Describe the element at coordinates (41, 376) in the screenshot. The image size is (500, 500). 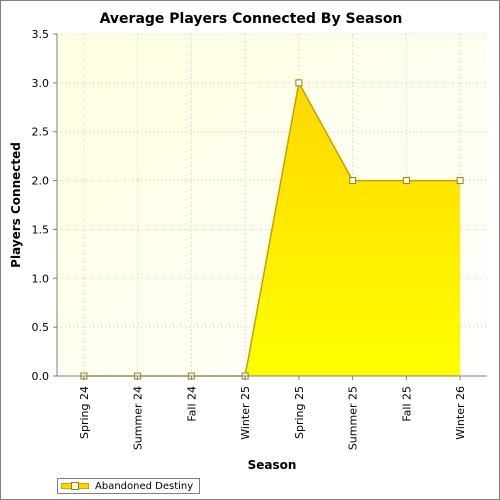
I see `y-tick-label: 0.0` at that location.